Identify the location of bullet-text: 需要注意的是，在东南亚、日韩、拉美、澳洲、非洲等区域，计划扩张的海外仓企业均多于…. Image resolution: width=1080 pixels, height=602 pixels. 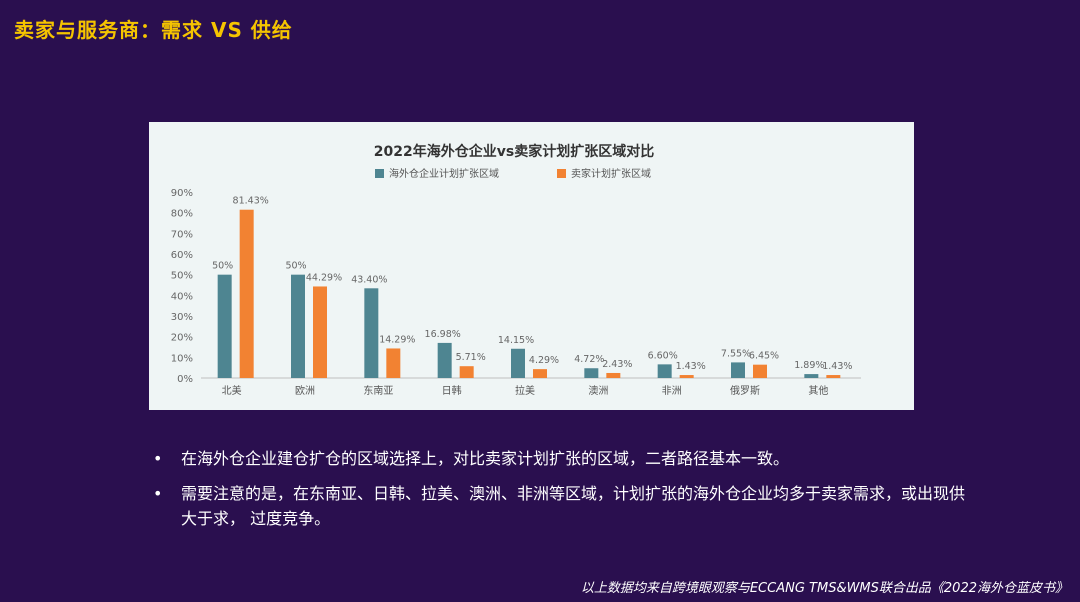
(573, 506).